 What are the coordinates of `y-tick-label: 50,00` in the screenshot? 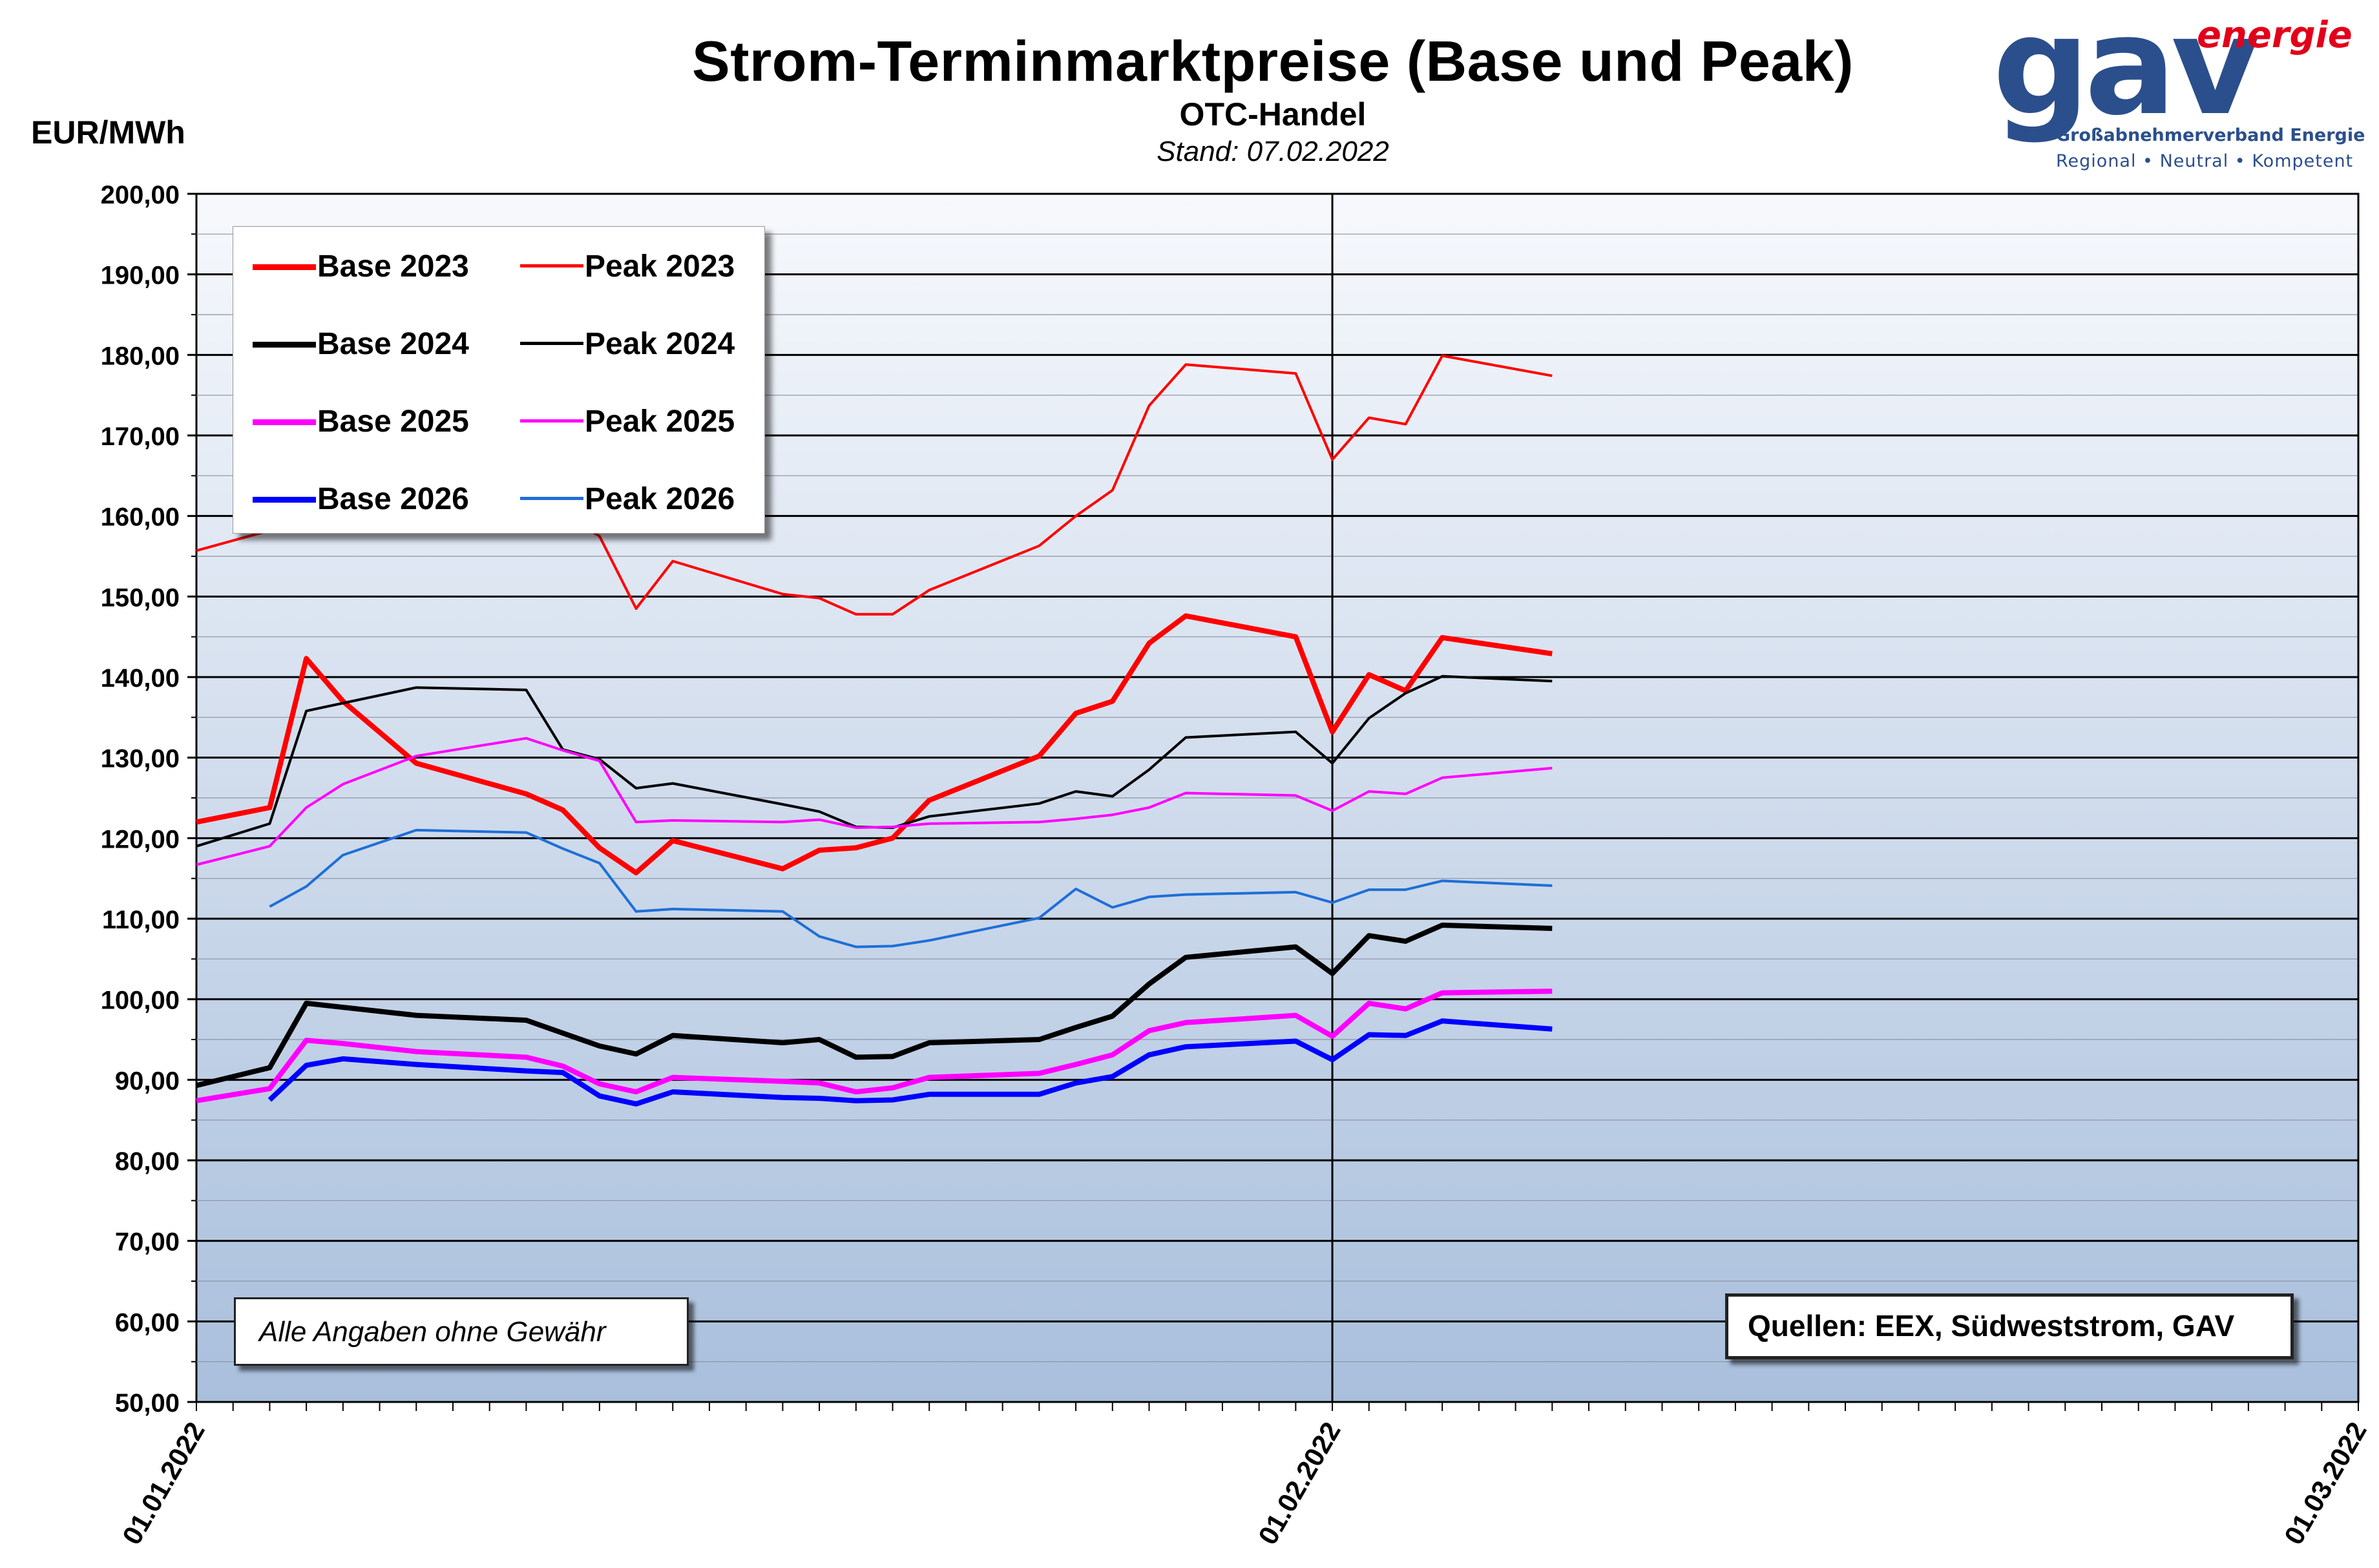 It's located at (147, 1403).